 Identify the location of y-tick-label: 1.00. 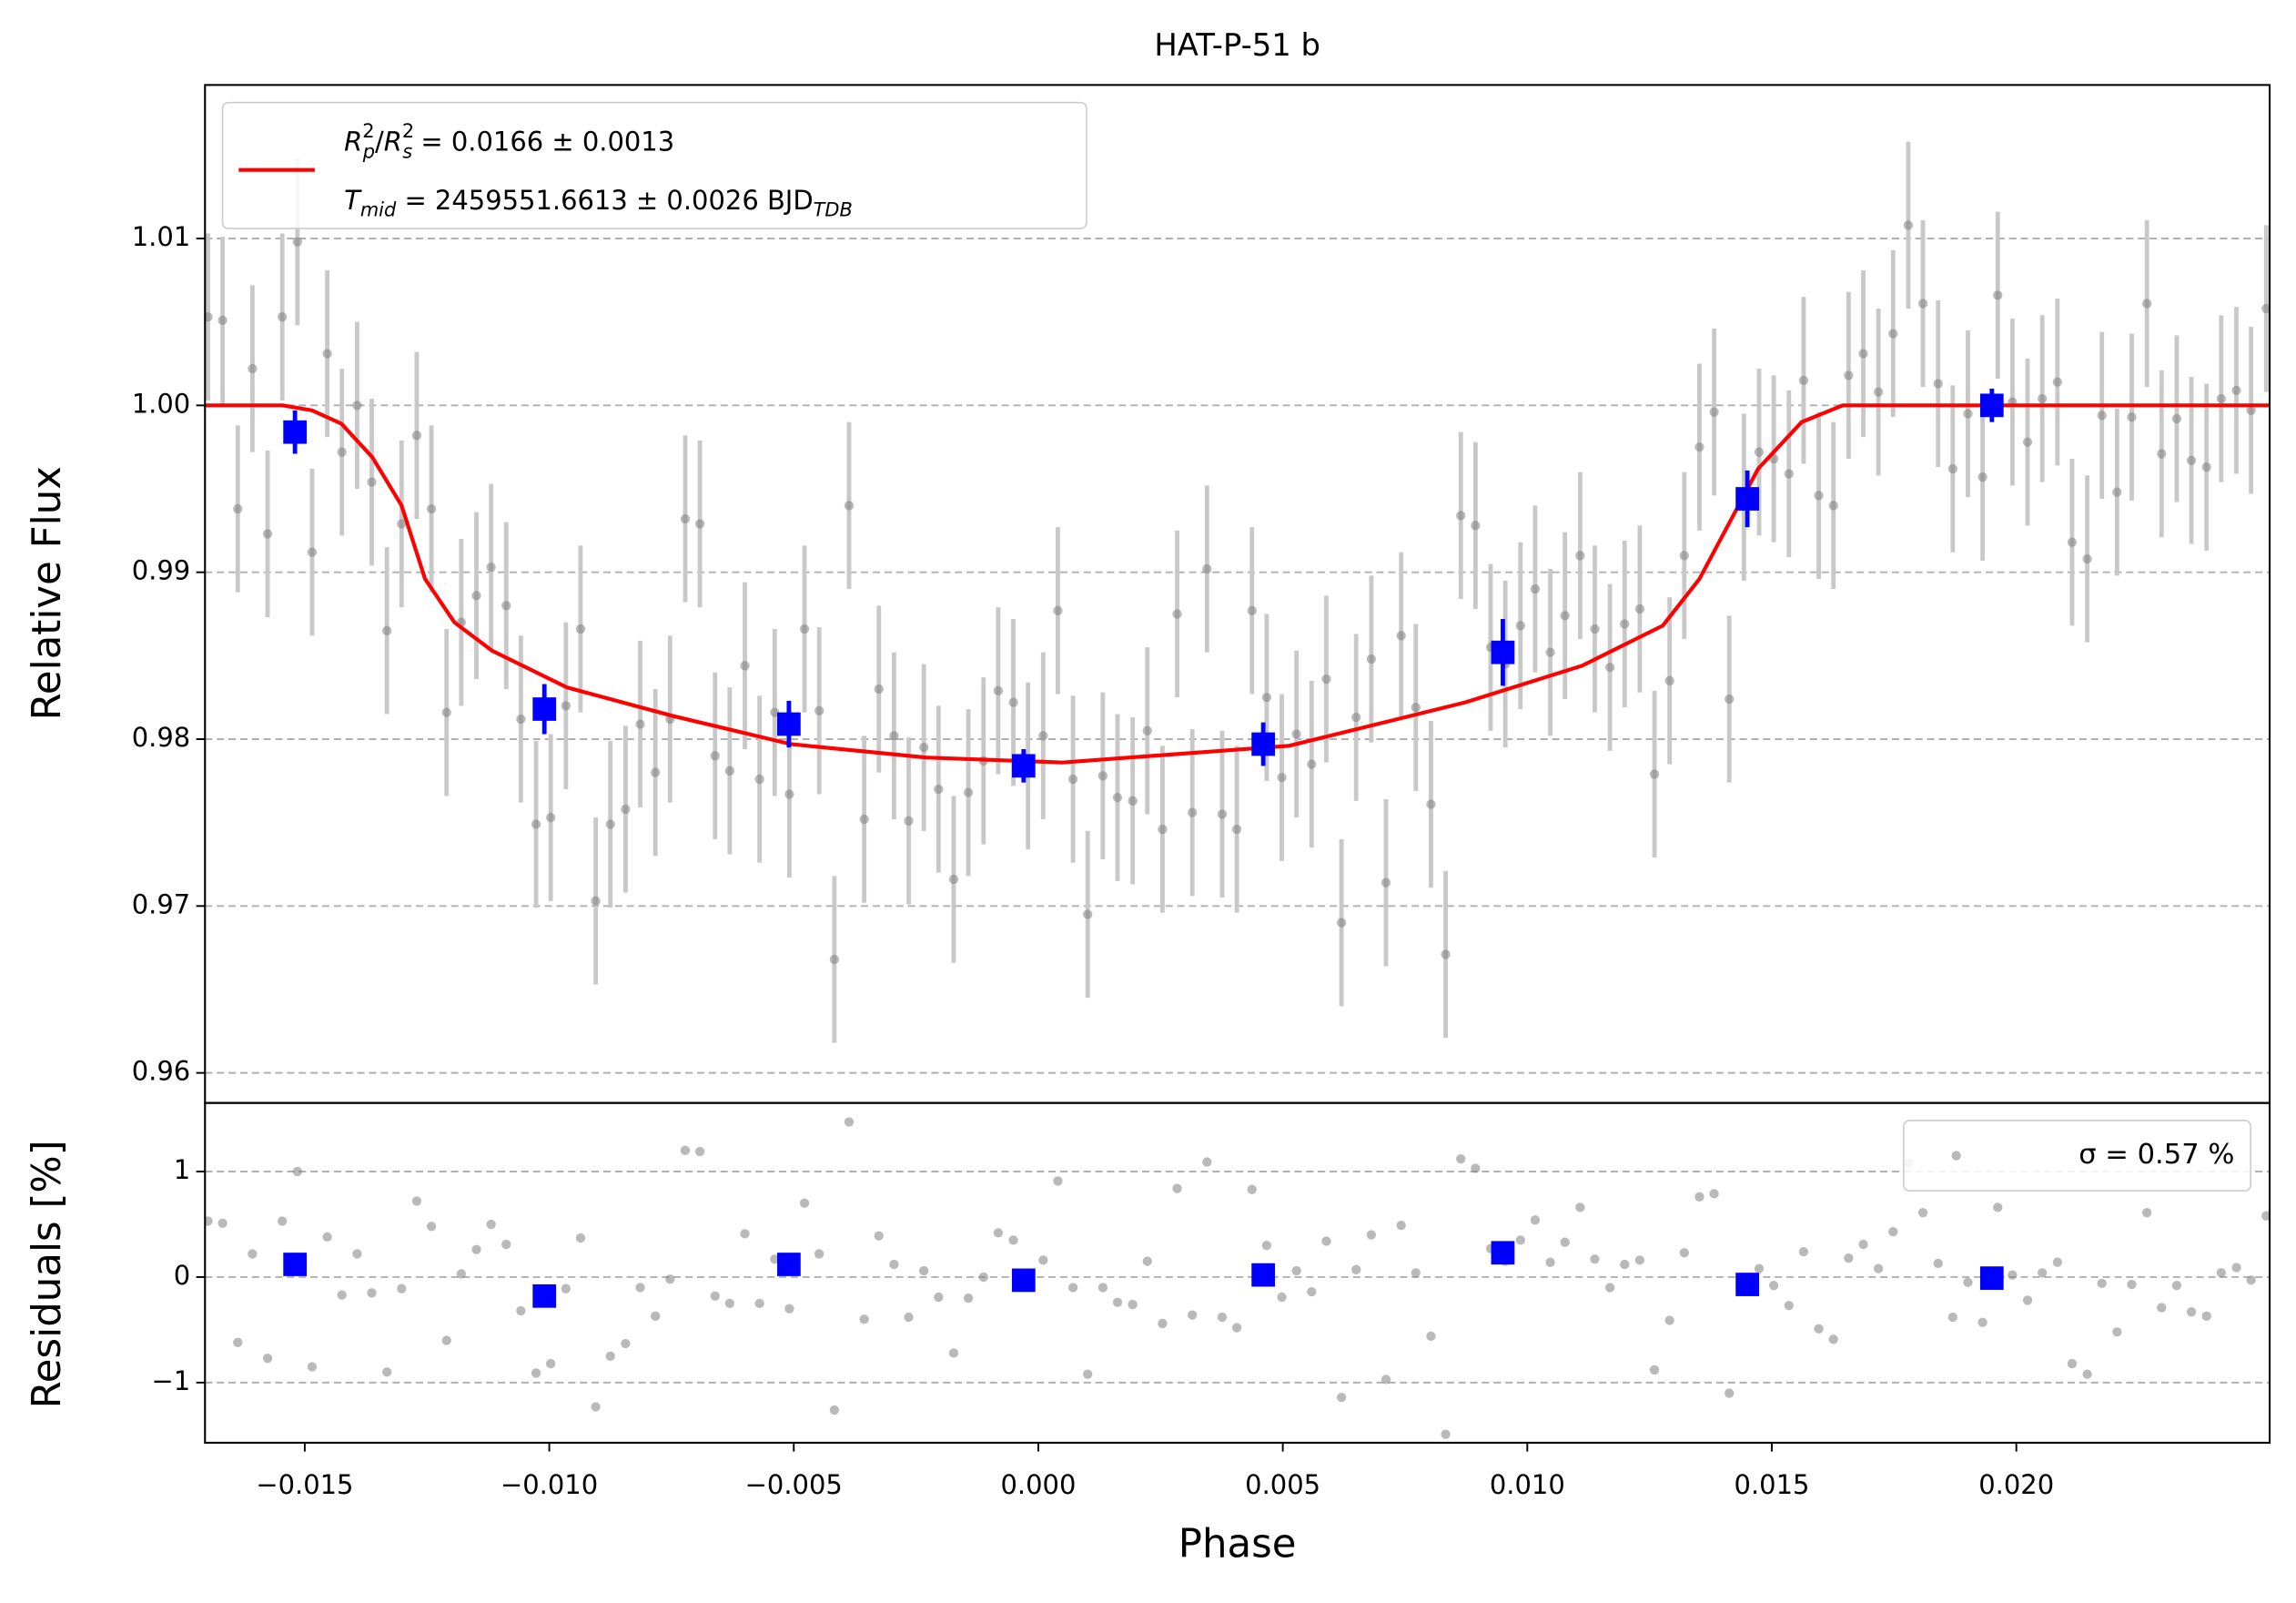
(161, 403).